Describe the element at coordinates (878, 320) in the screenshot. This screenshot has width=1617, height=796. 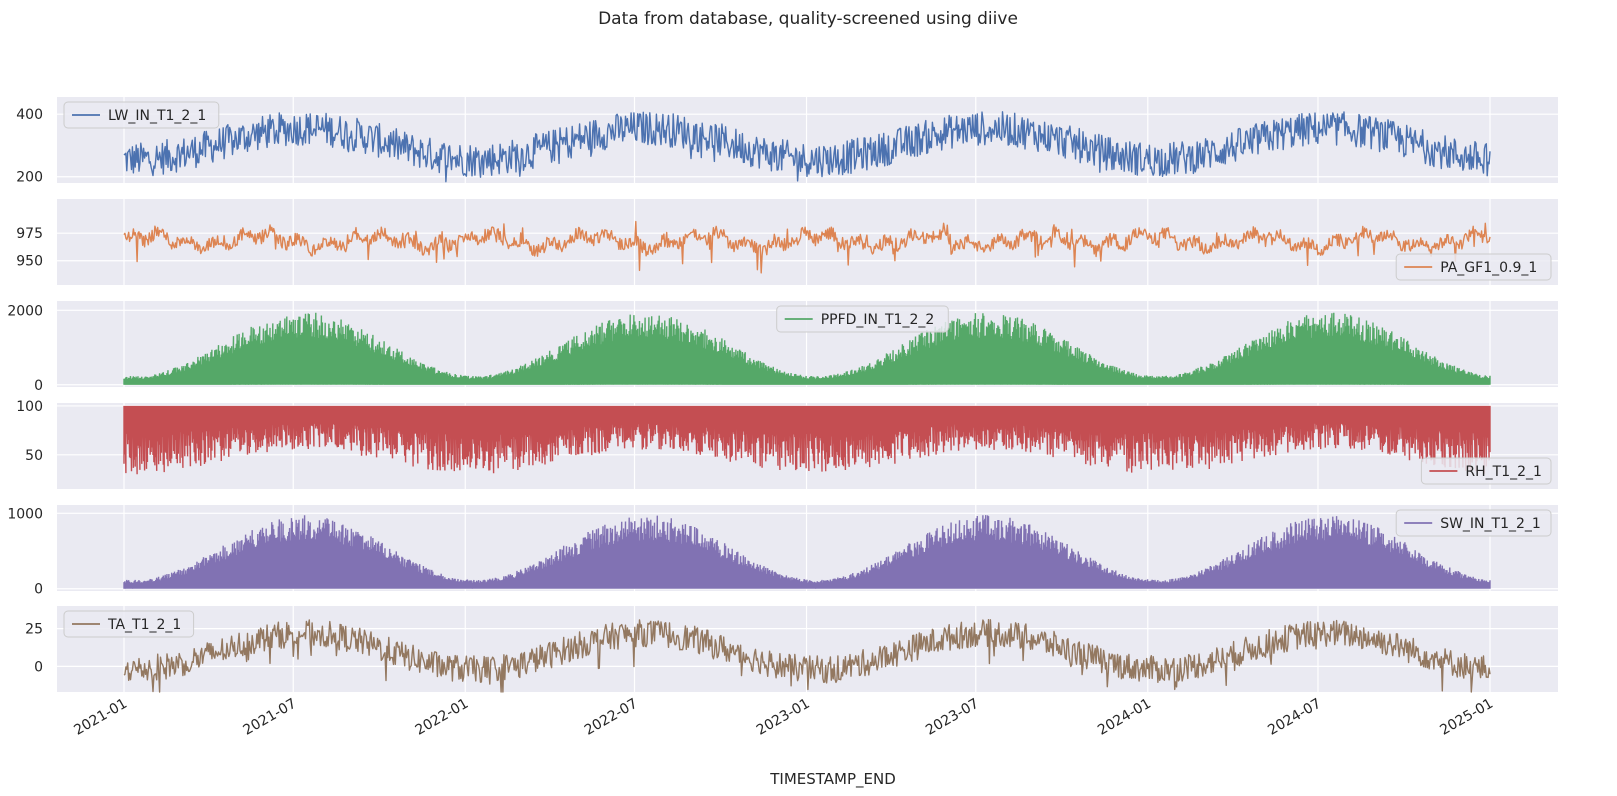
I see `legend-label: PPFD_IN_T1_2_2` at that location.